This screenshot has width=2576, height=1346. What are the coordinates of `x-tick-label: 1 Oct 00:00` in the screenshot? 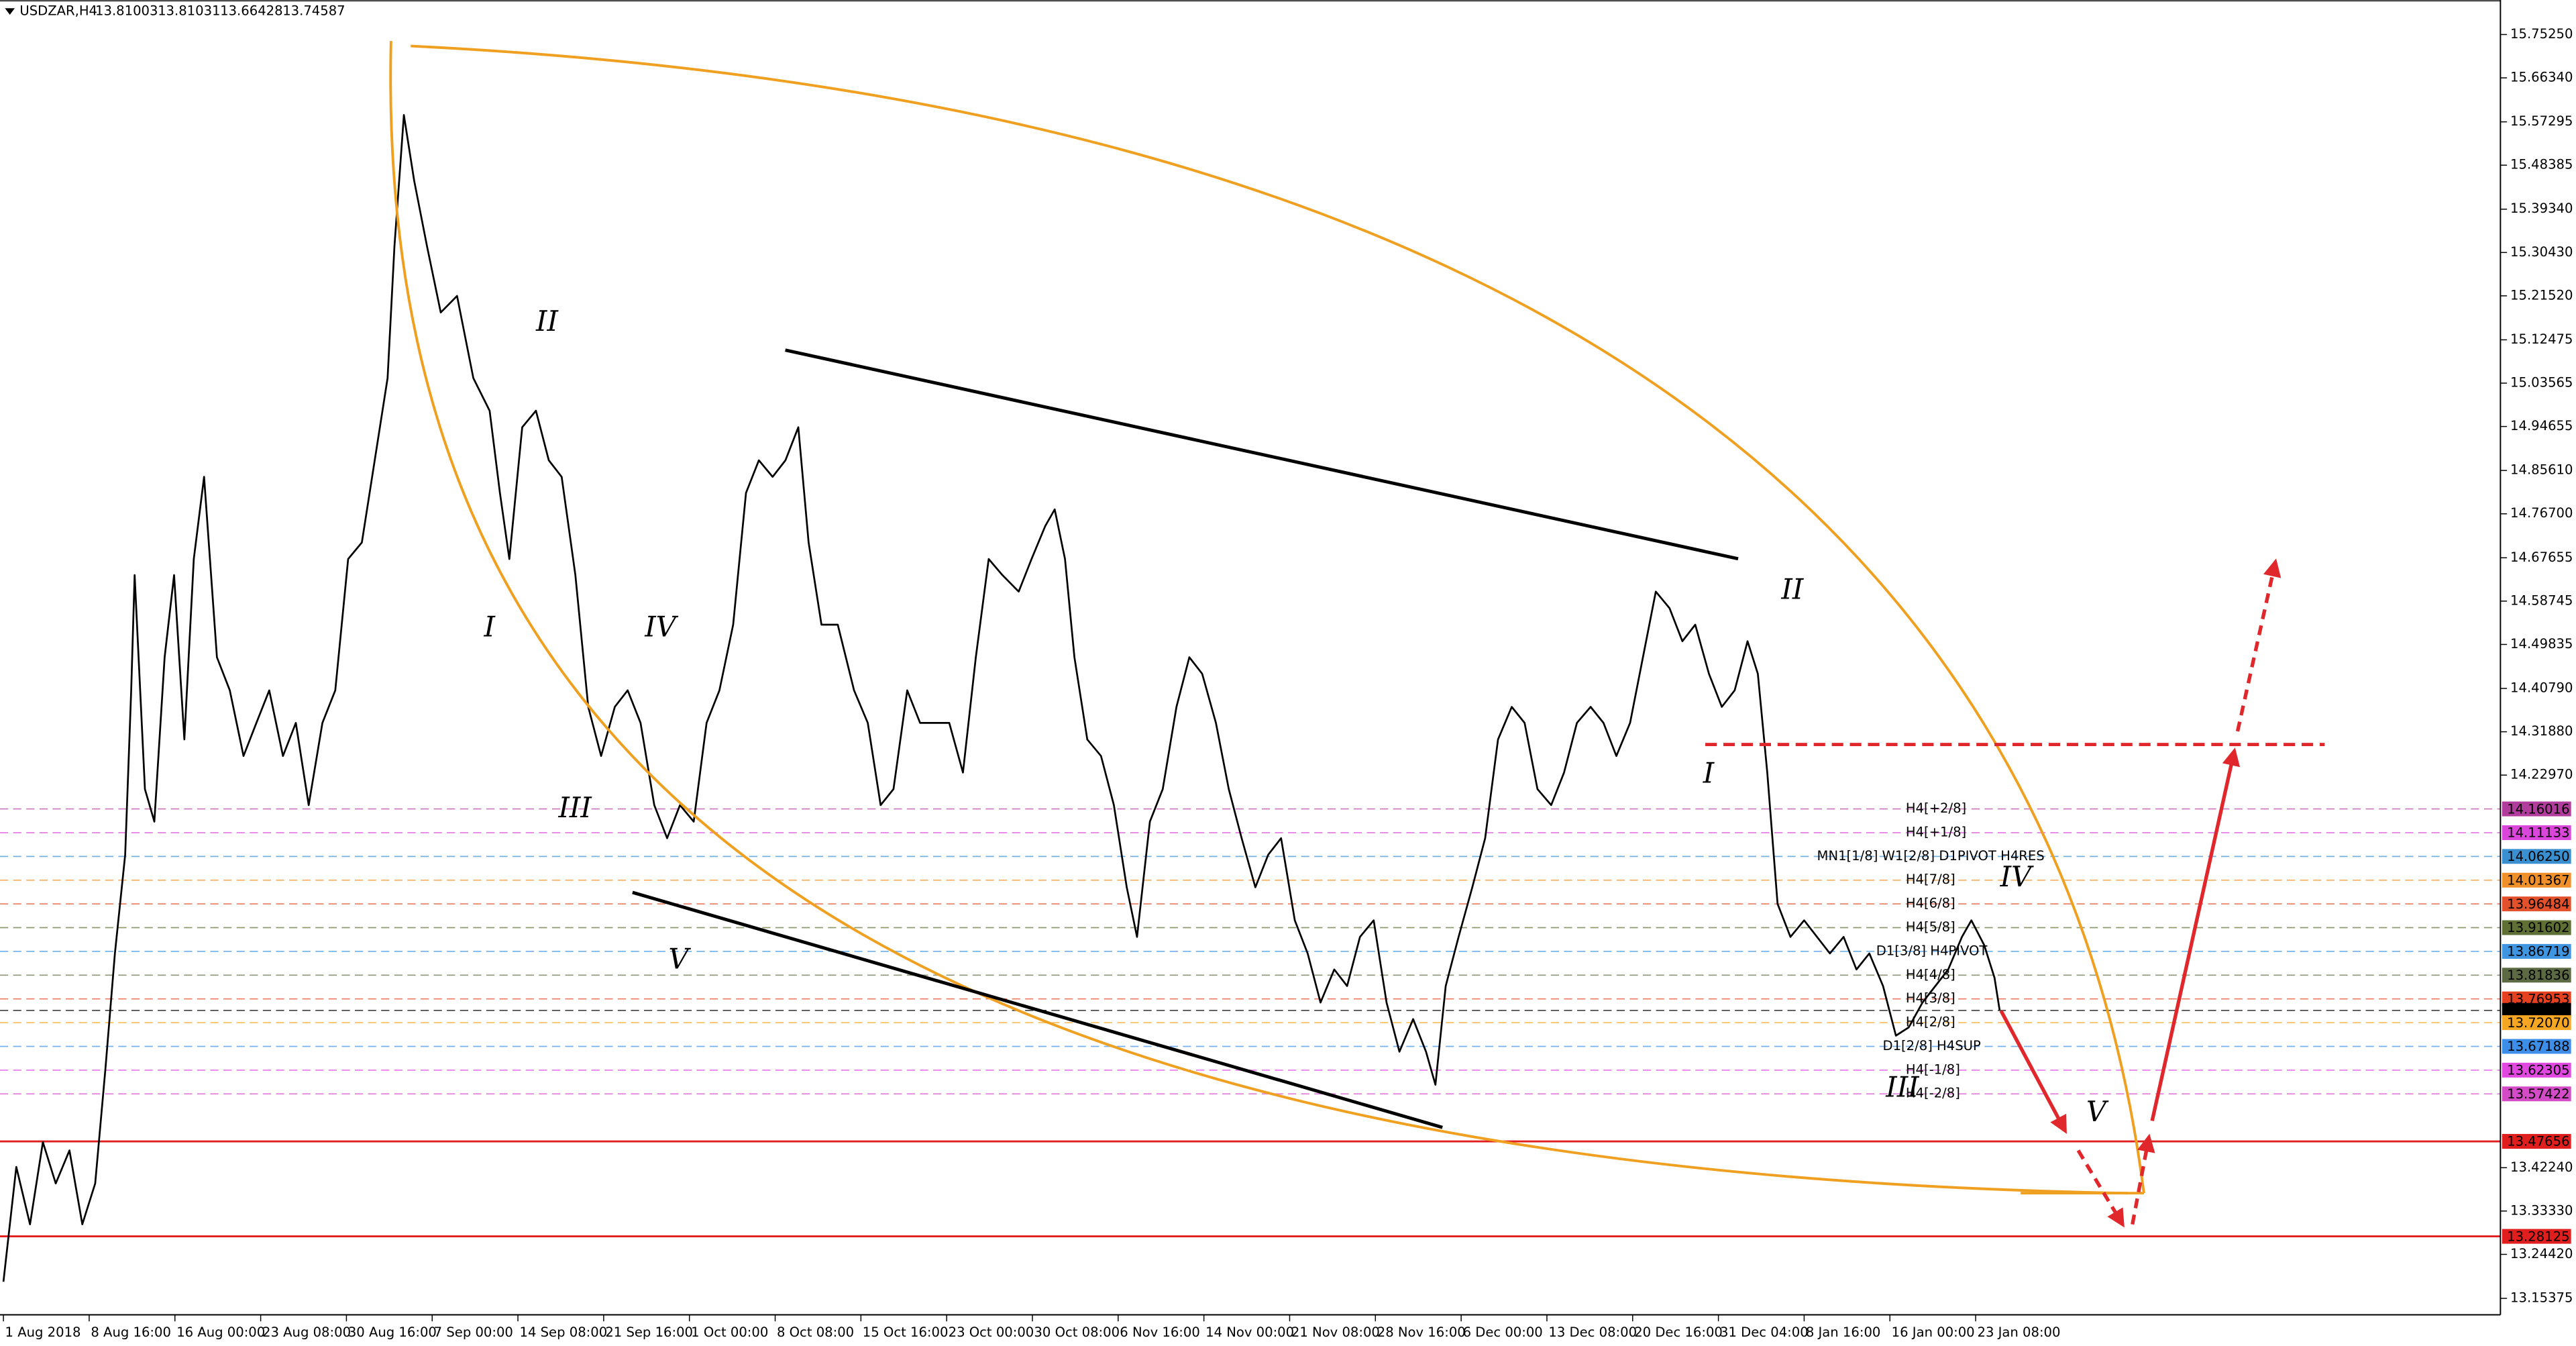 It's located at (729, 1332).